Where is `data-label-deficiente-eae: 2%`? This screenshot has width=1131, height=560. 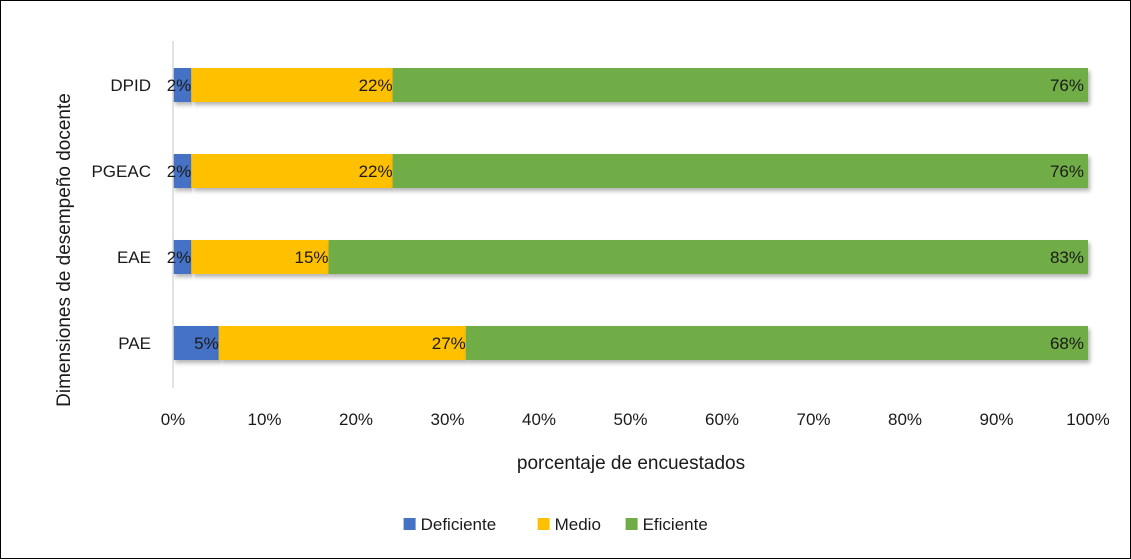 data-label-deficiente-eae: 2% is located at coordinates (179, 257).